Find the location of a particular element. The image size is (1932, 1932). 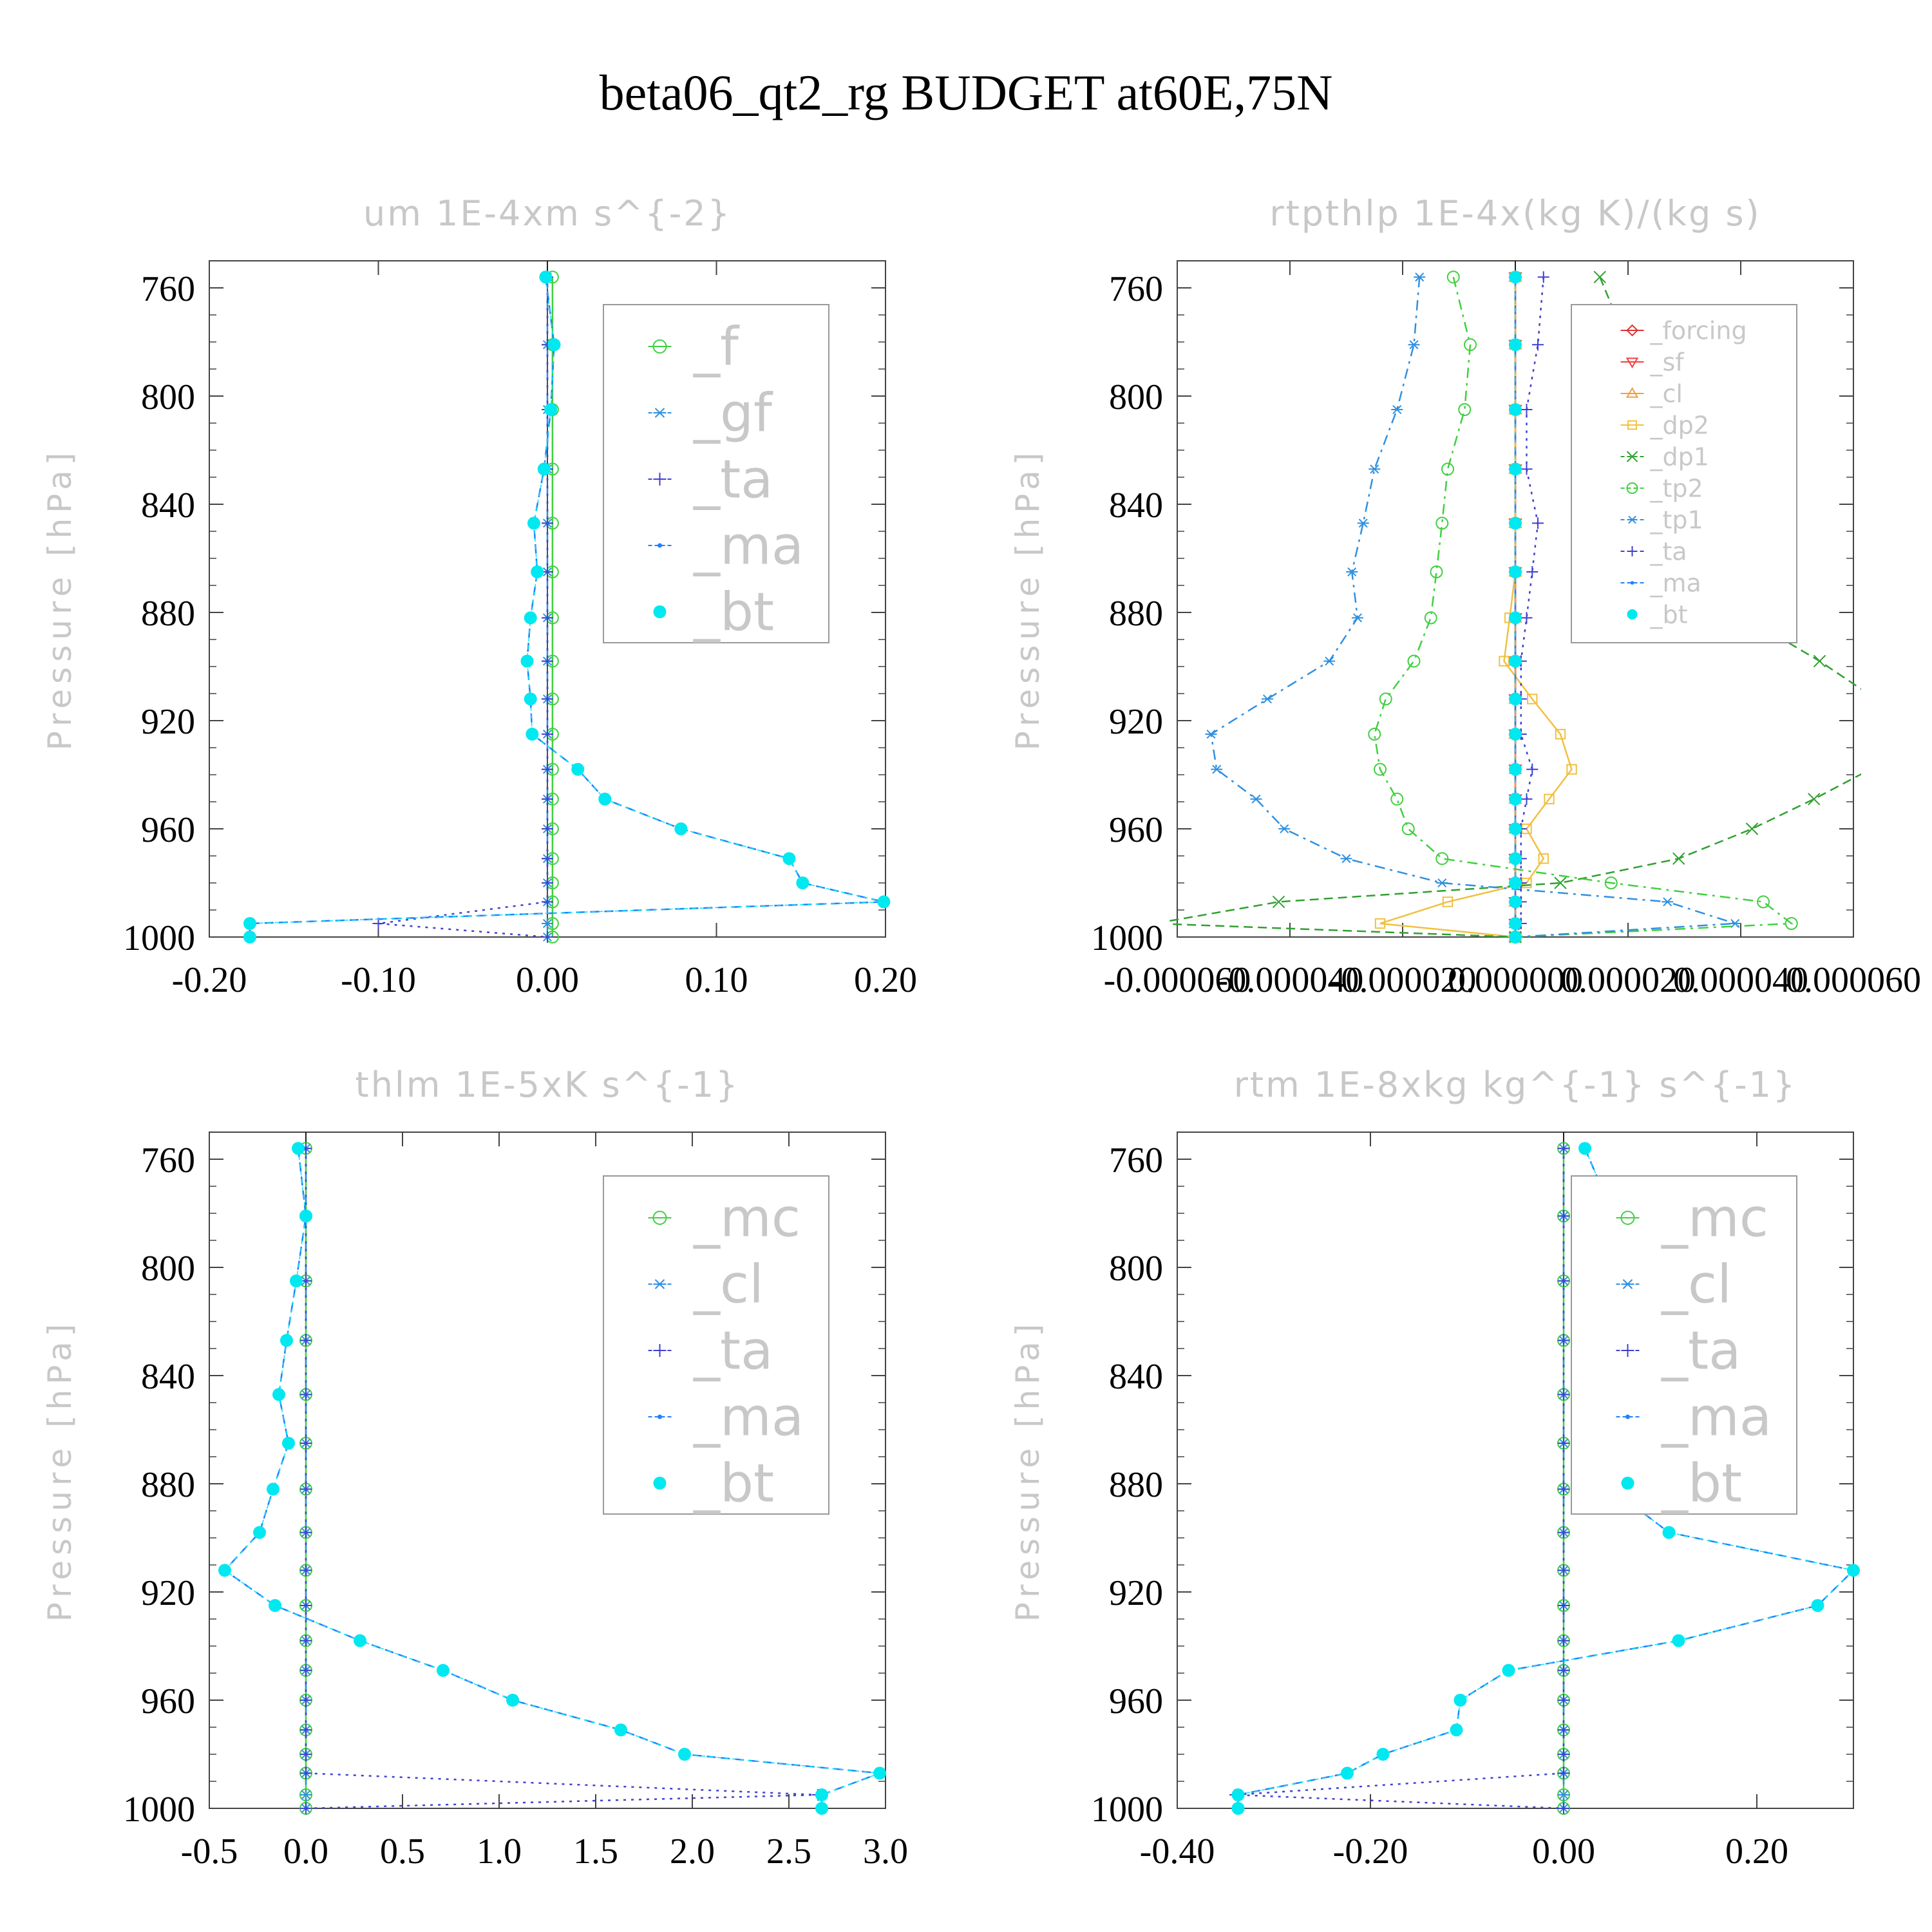

series-bt is located at coordinates (567, 606).